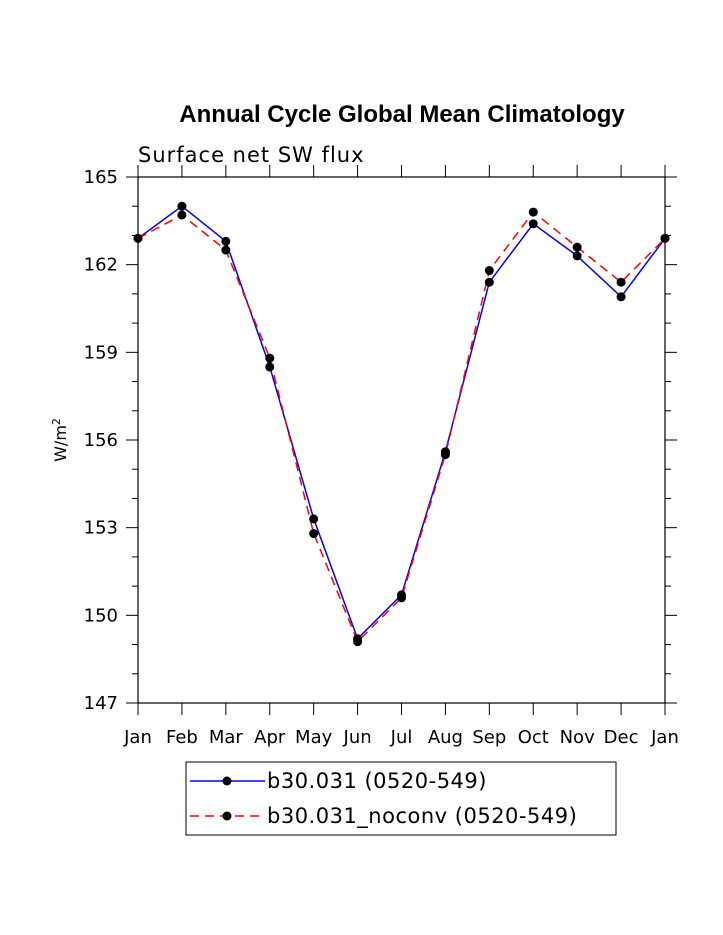 This screenshot has height=935, width=723. Describe the element at coordinates (401, 737) in the screenshot. I see `x-tick-label: Jul` at that location.